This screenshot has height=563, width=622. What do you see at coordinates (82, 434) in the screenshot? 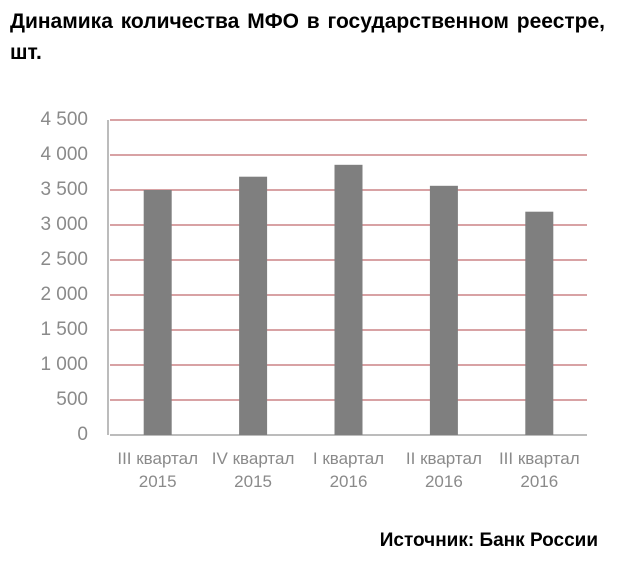
I see `y-tick-label: 0` at bounding box center [82, 434].